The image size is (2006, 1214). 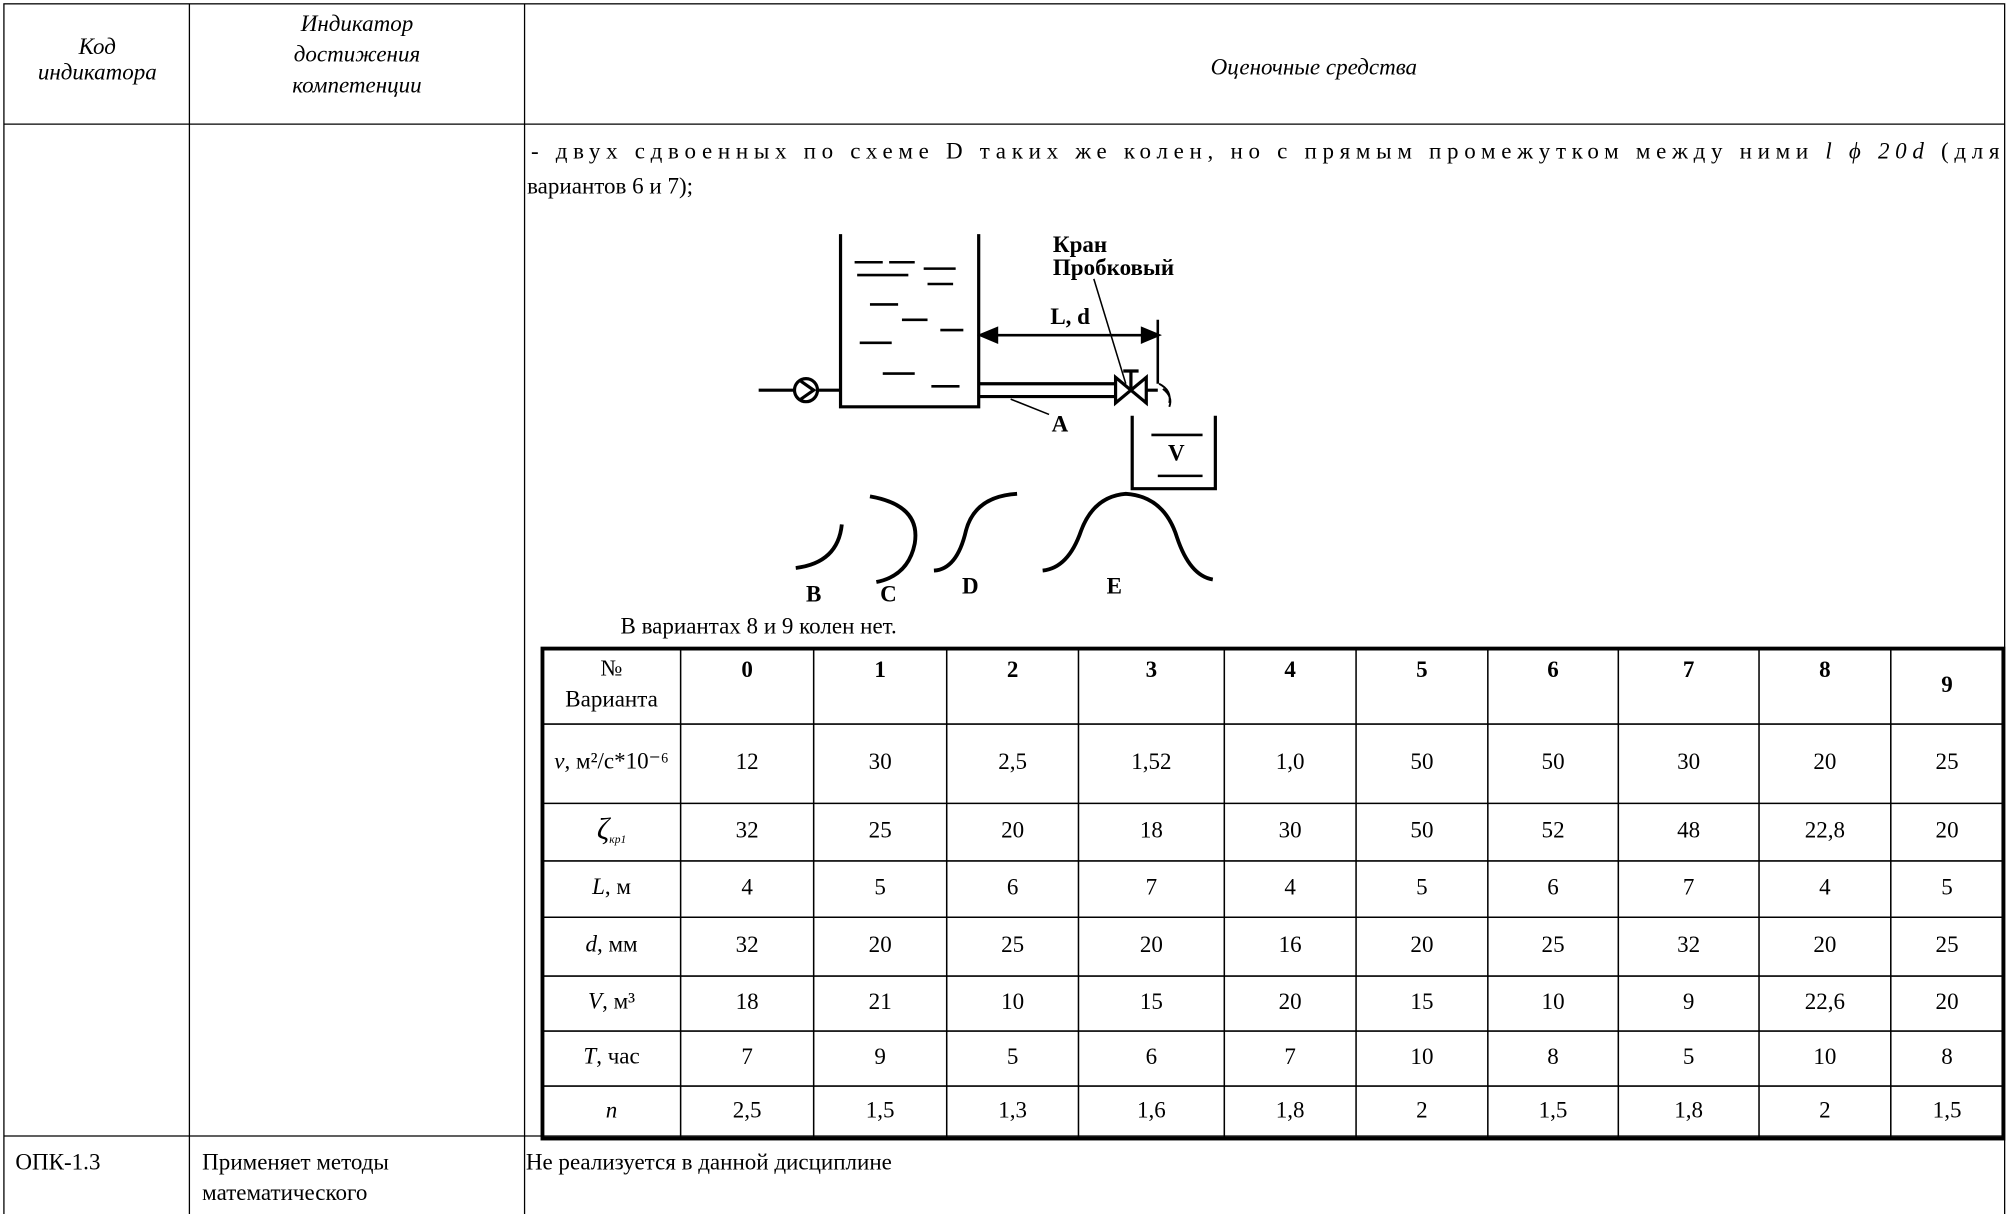 I want to click on figure-label: E, so click(x=1114, y=586).